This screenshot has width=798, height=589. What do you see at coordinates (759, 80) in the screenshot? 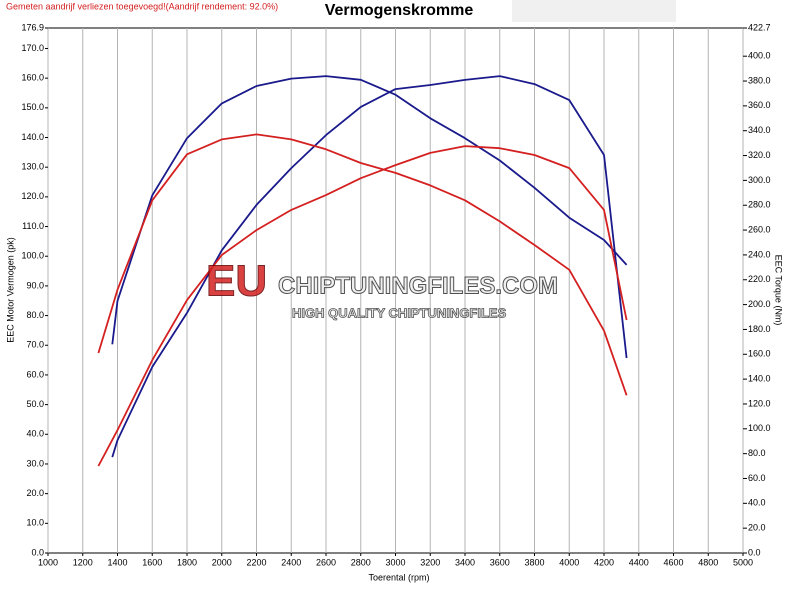
I see `y2-tick-label: 380.0` at bounding box center [759, 80].